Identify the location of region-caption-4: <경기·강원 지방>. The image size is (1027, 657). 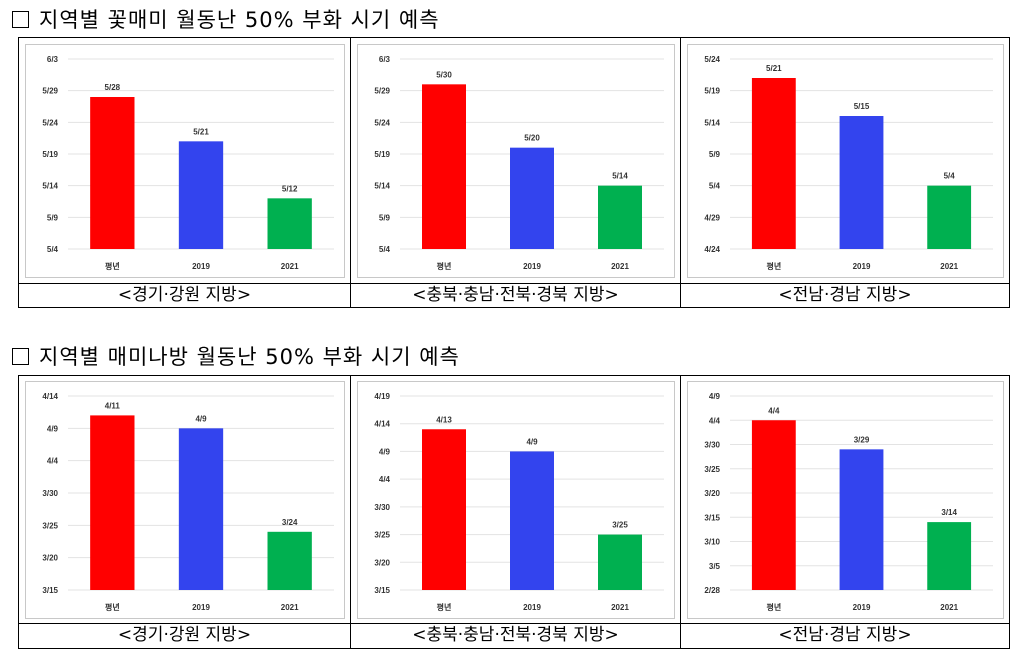
(184, 636).